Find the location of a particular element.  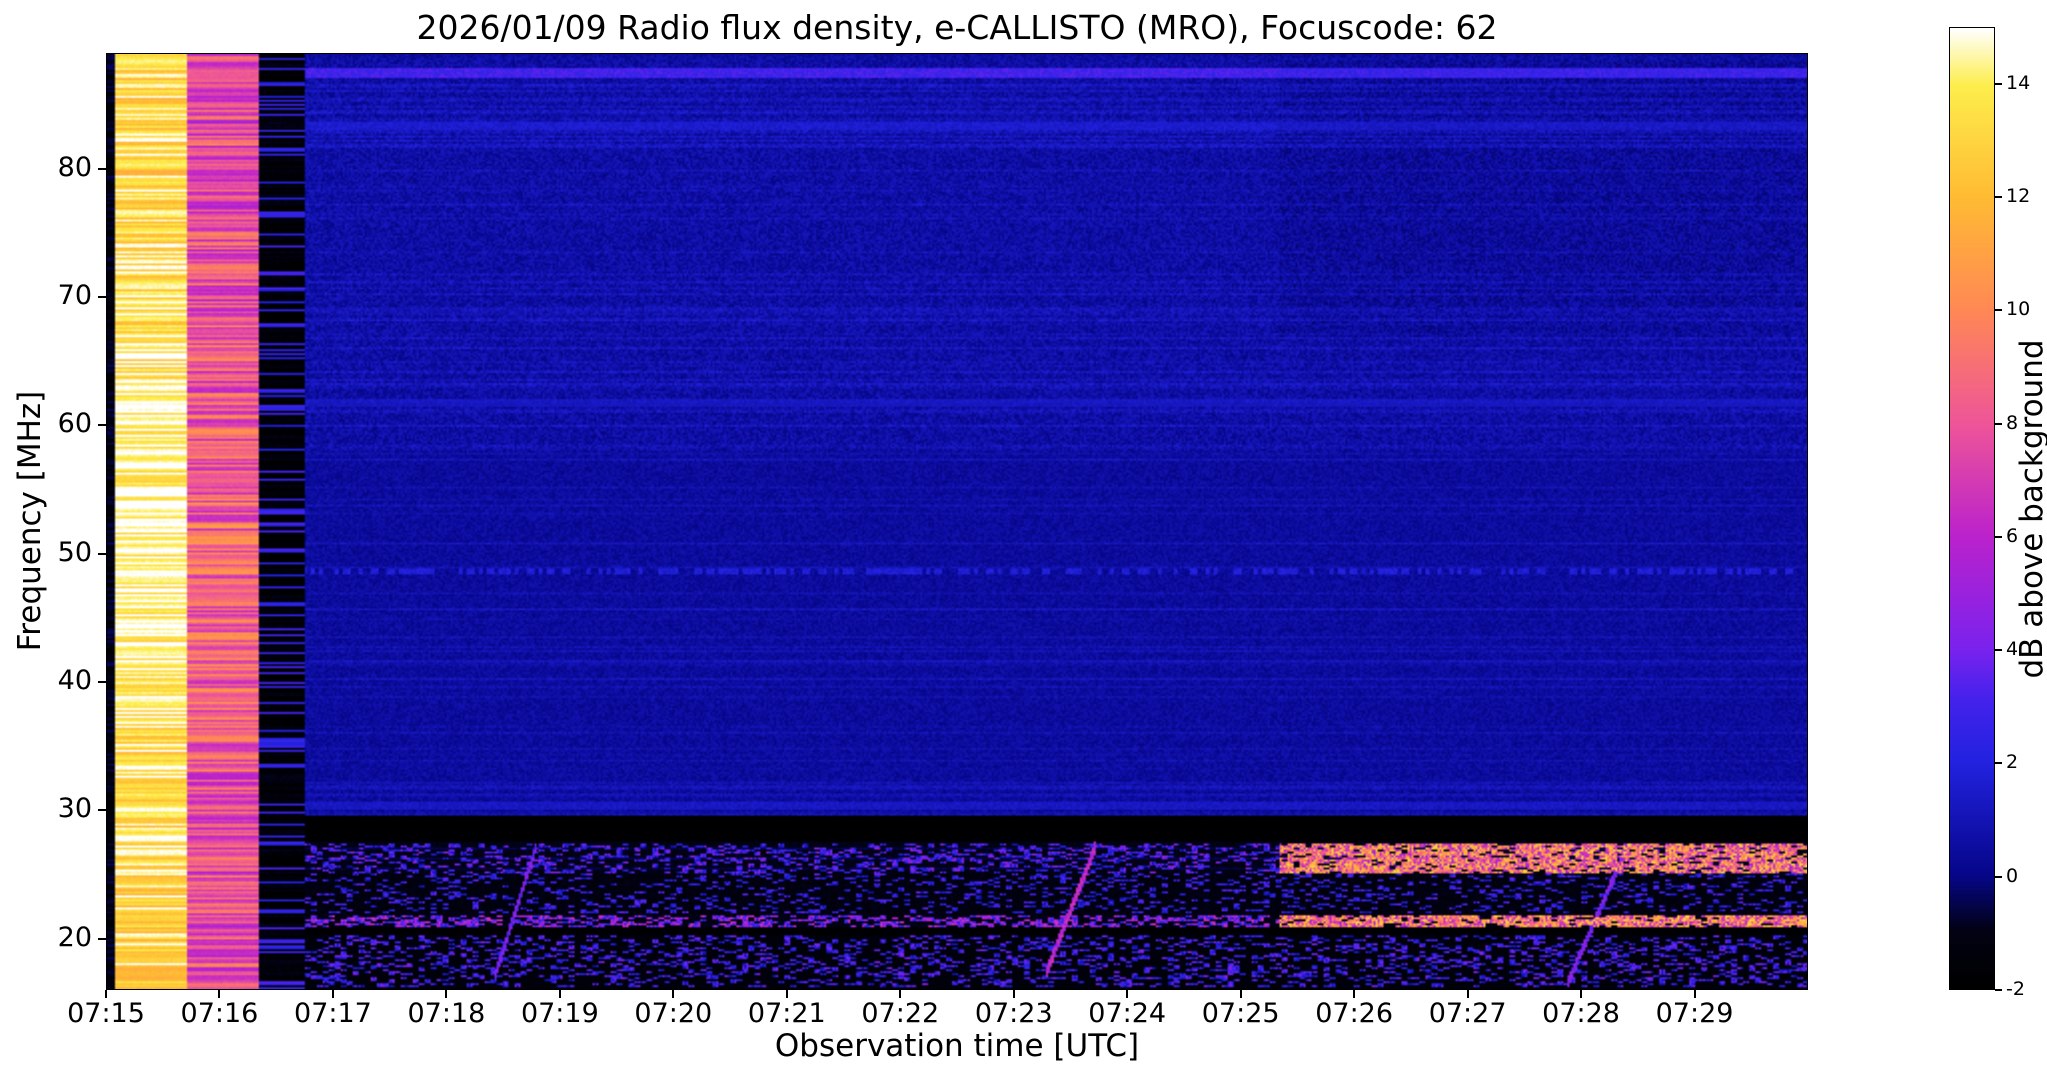

x-tick-label: 07:17 is located at coordinates (333, 1013).